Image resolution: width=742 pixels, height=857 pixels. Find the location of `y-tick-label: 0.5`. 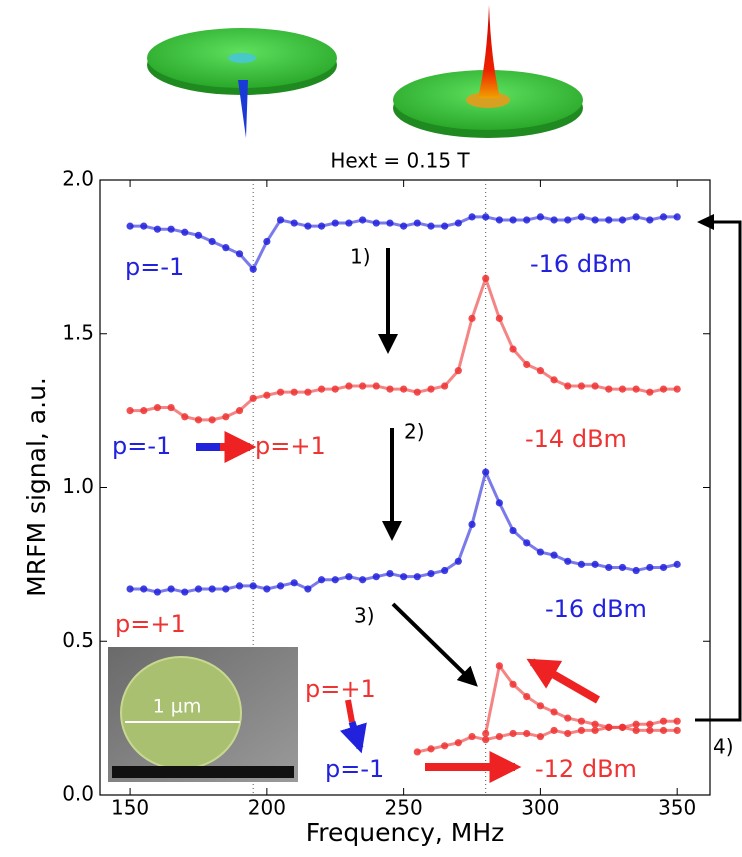

y-tick-label: 0.5 is located at coordinates (78, 640).